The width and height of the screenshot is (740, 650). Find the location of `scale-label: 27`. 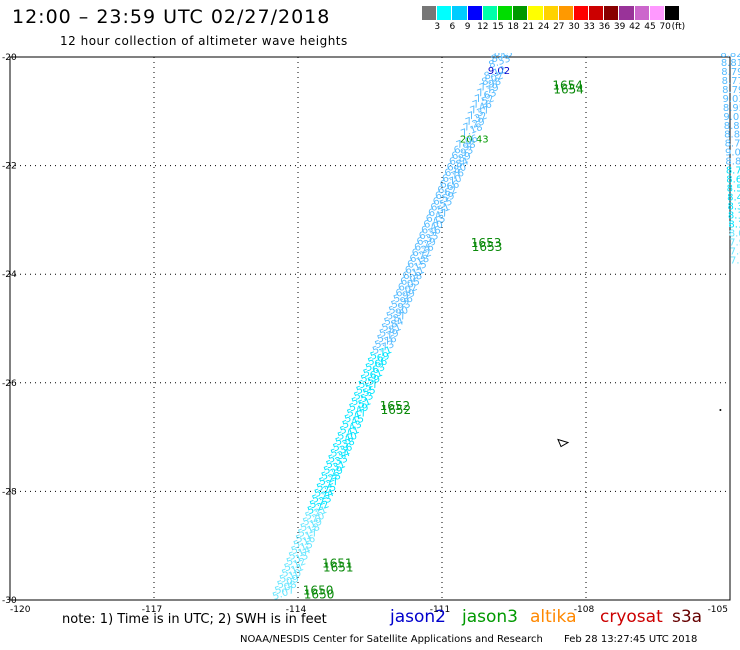

scale-label: 27 is located at coordinates (559, 27).